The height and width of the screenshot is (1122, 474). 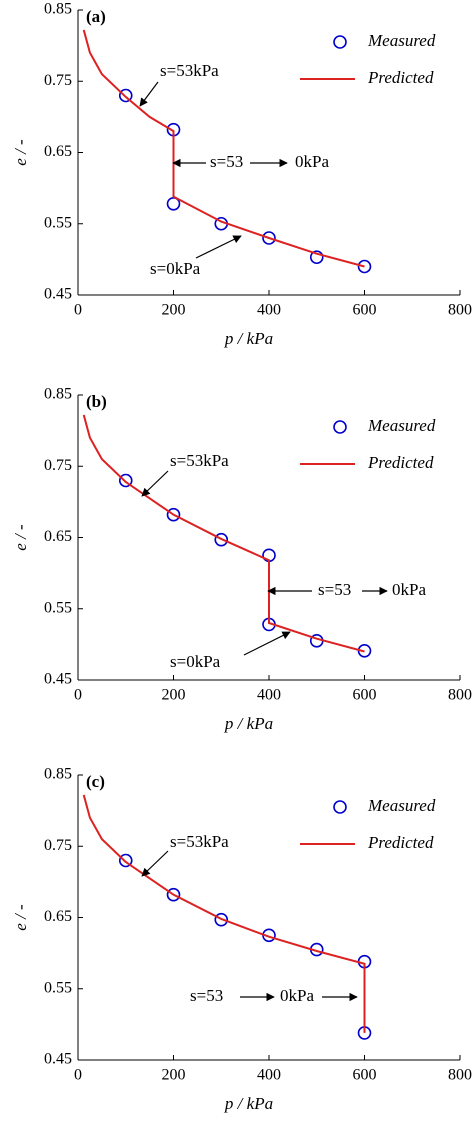 What do you see at coordinates (96, 401) in the screenshot?
I see `panel-label: (b)` at bounding box center [96, 401].